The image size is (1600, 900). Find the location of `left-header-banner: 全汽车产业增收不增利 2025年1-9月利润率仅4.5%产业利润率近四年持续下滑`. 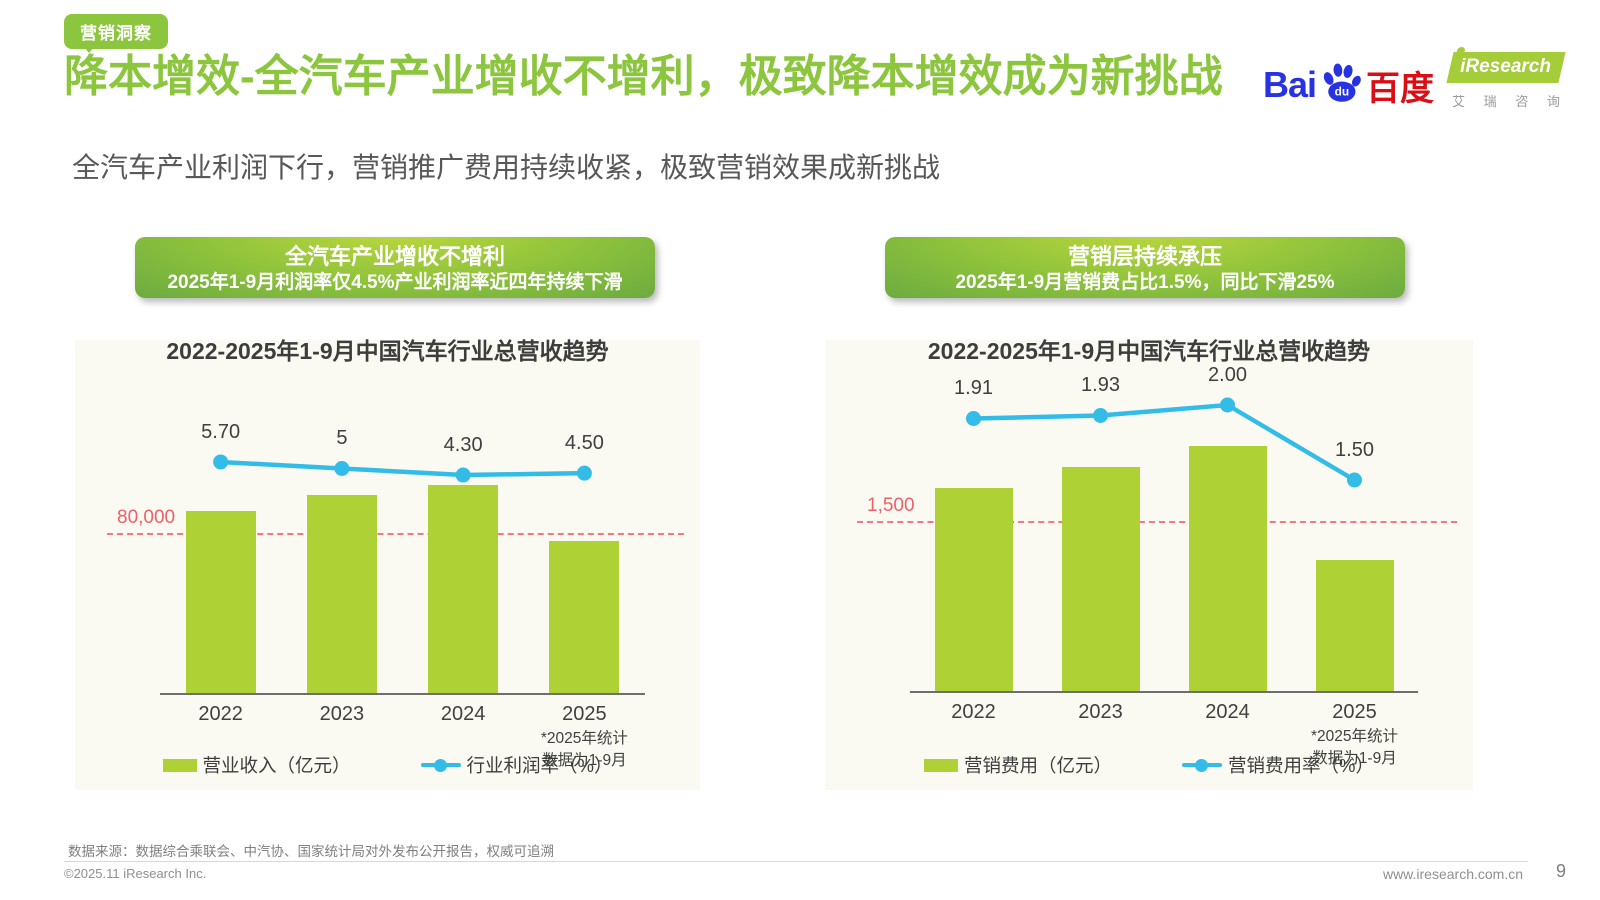

left-header-banner: 全汽车产业增收不增利 2025年1-9月利润率仅4.5%产业利润率近四年持续下滑 is located at coordinates (395, 267).